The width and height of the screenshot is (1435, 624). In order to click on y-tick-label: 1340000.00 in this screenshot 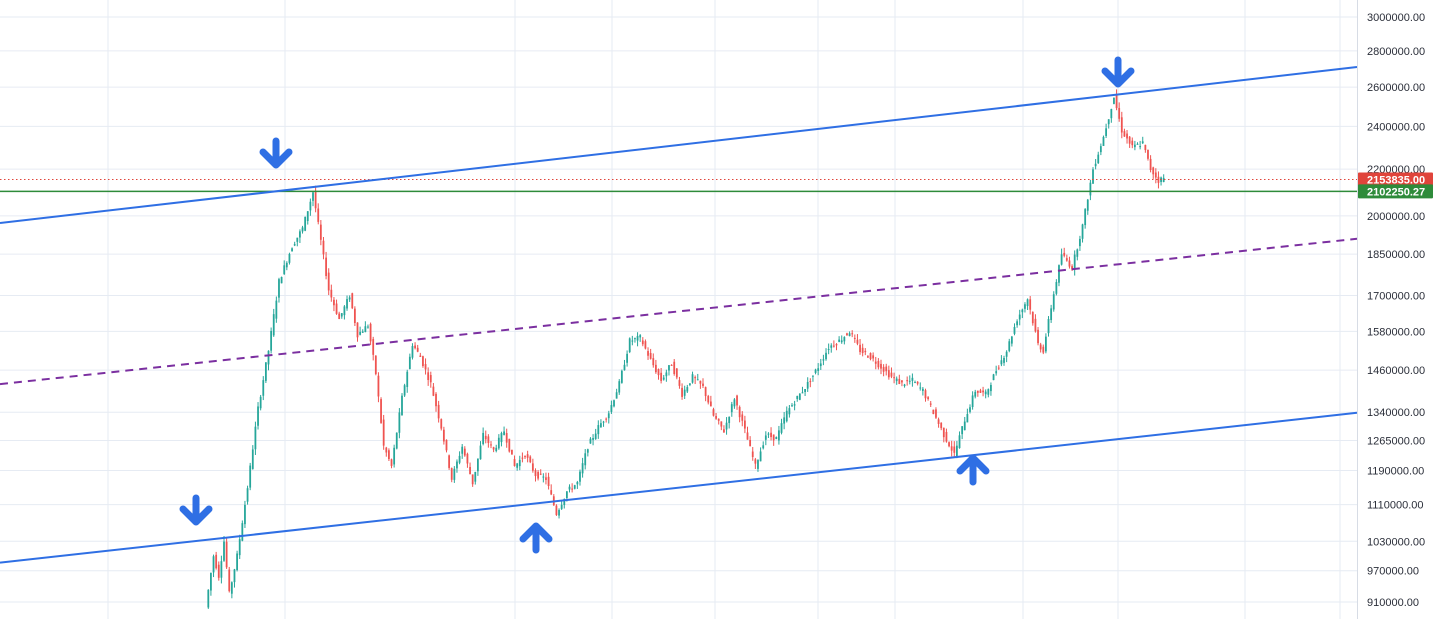, I will do `click(1396, 413)`.